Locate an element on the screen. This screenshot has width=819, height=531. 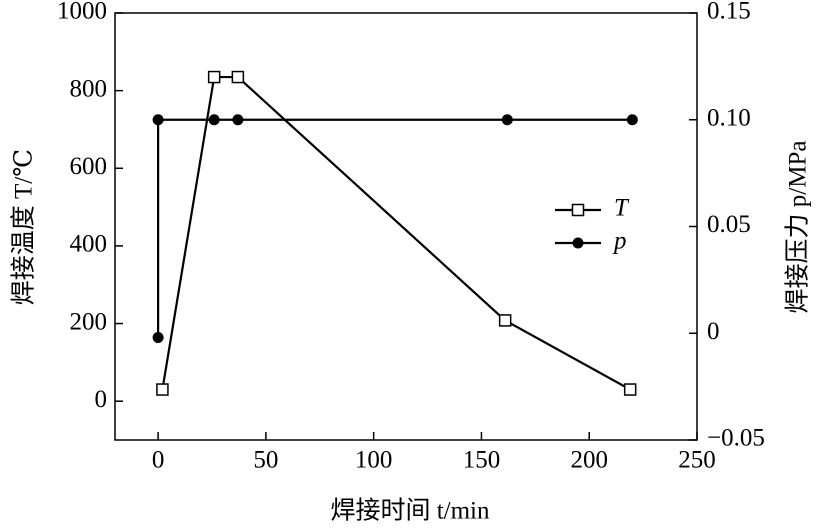
x-tick-label: 50 is located at coordinates (265, 460).